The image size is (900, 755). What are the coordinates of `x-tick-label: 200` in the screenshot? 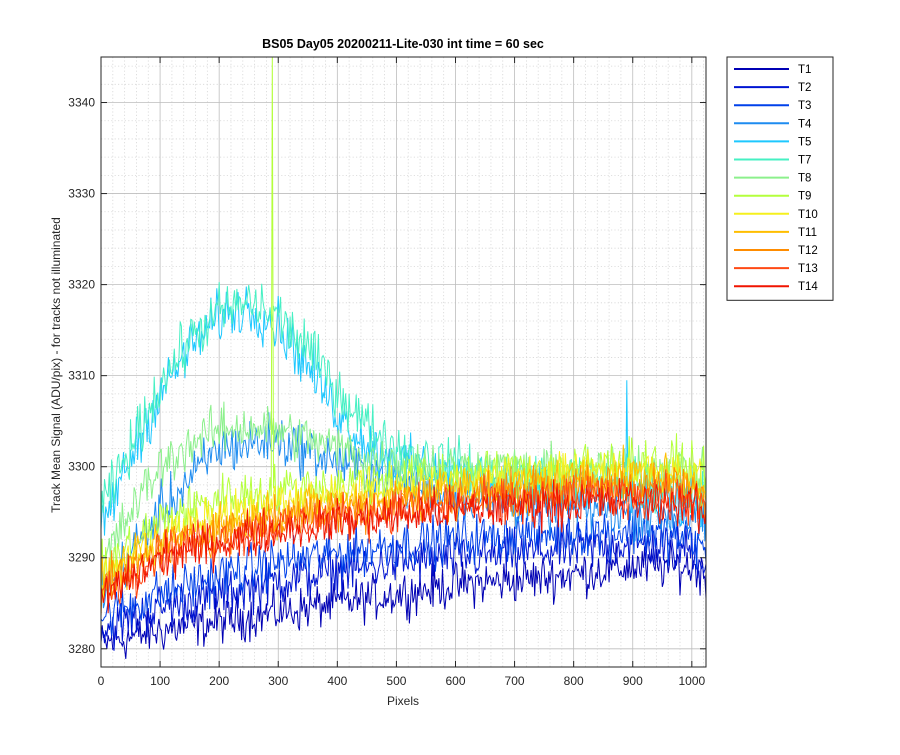 It's located at (219, 681).